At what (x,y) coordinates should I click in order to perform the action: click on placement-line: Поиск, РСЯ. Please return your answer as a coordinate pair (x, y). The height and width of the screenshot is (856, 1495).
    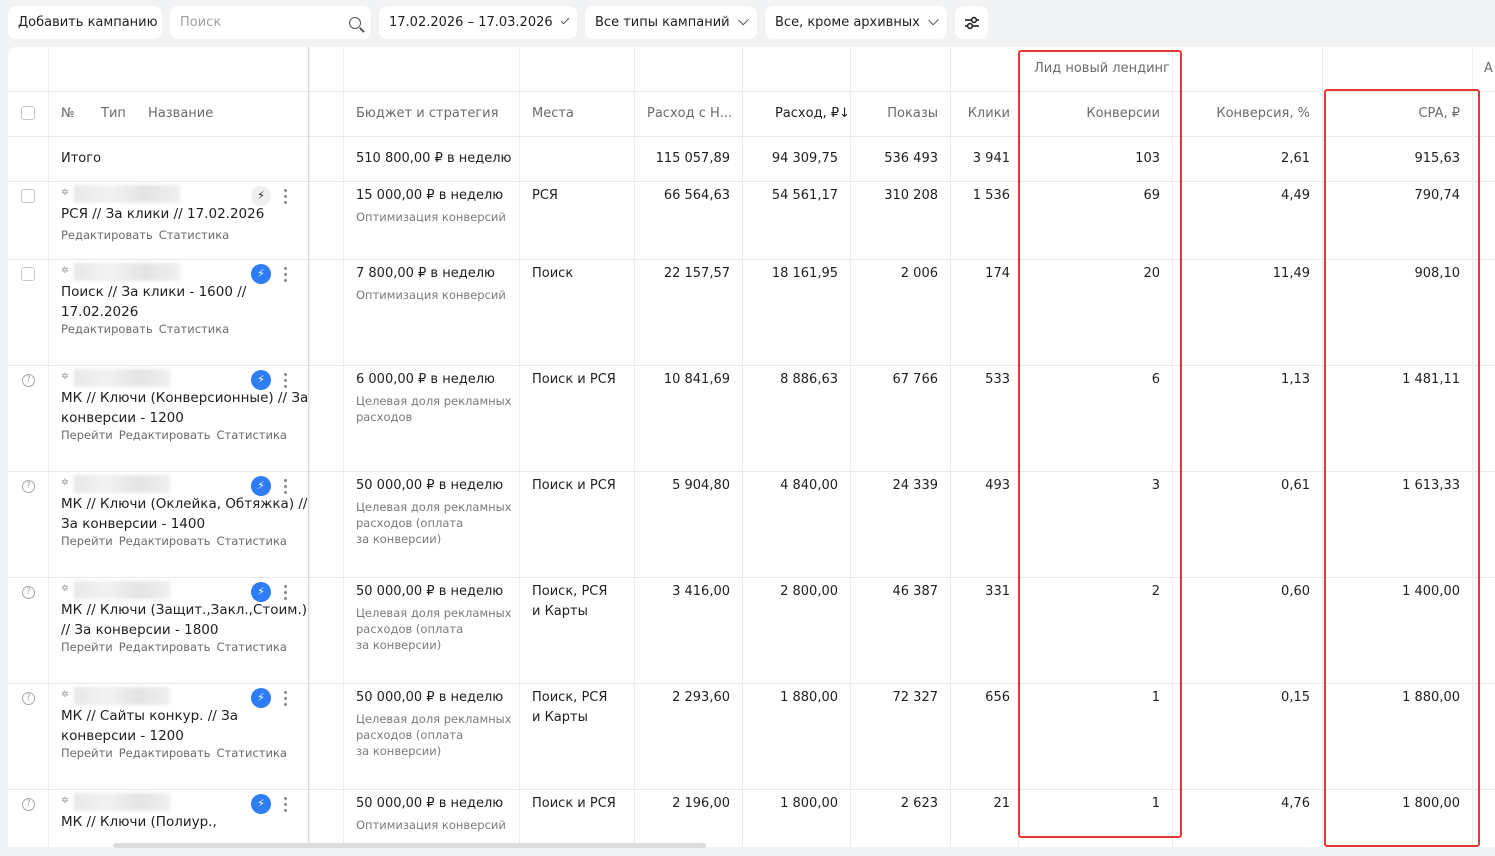
    Looking at the image, I should click on (570, 591).